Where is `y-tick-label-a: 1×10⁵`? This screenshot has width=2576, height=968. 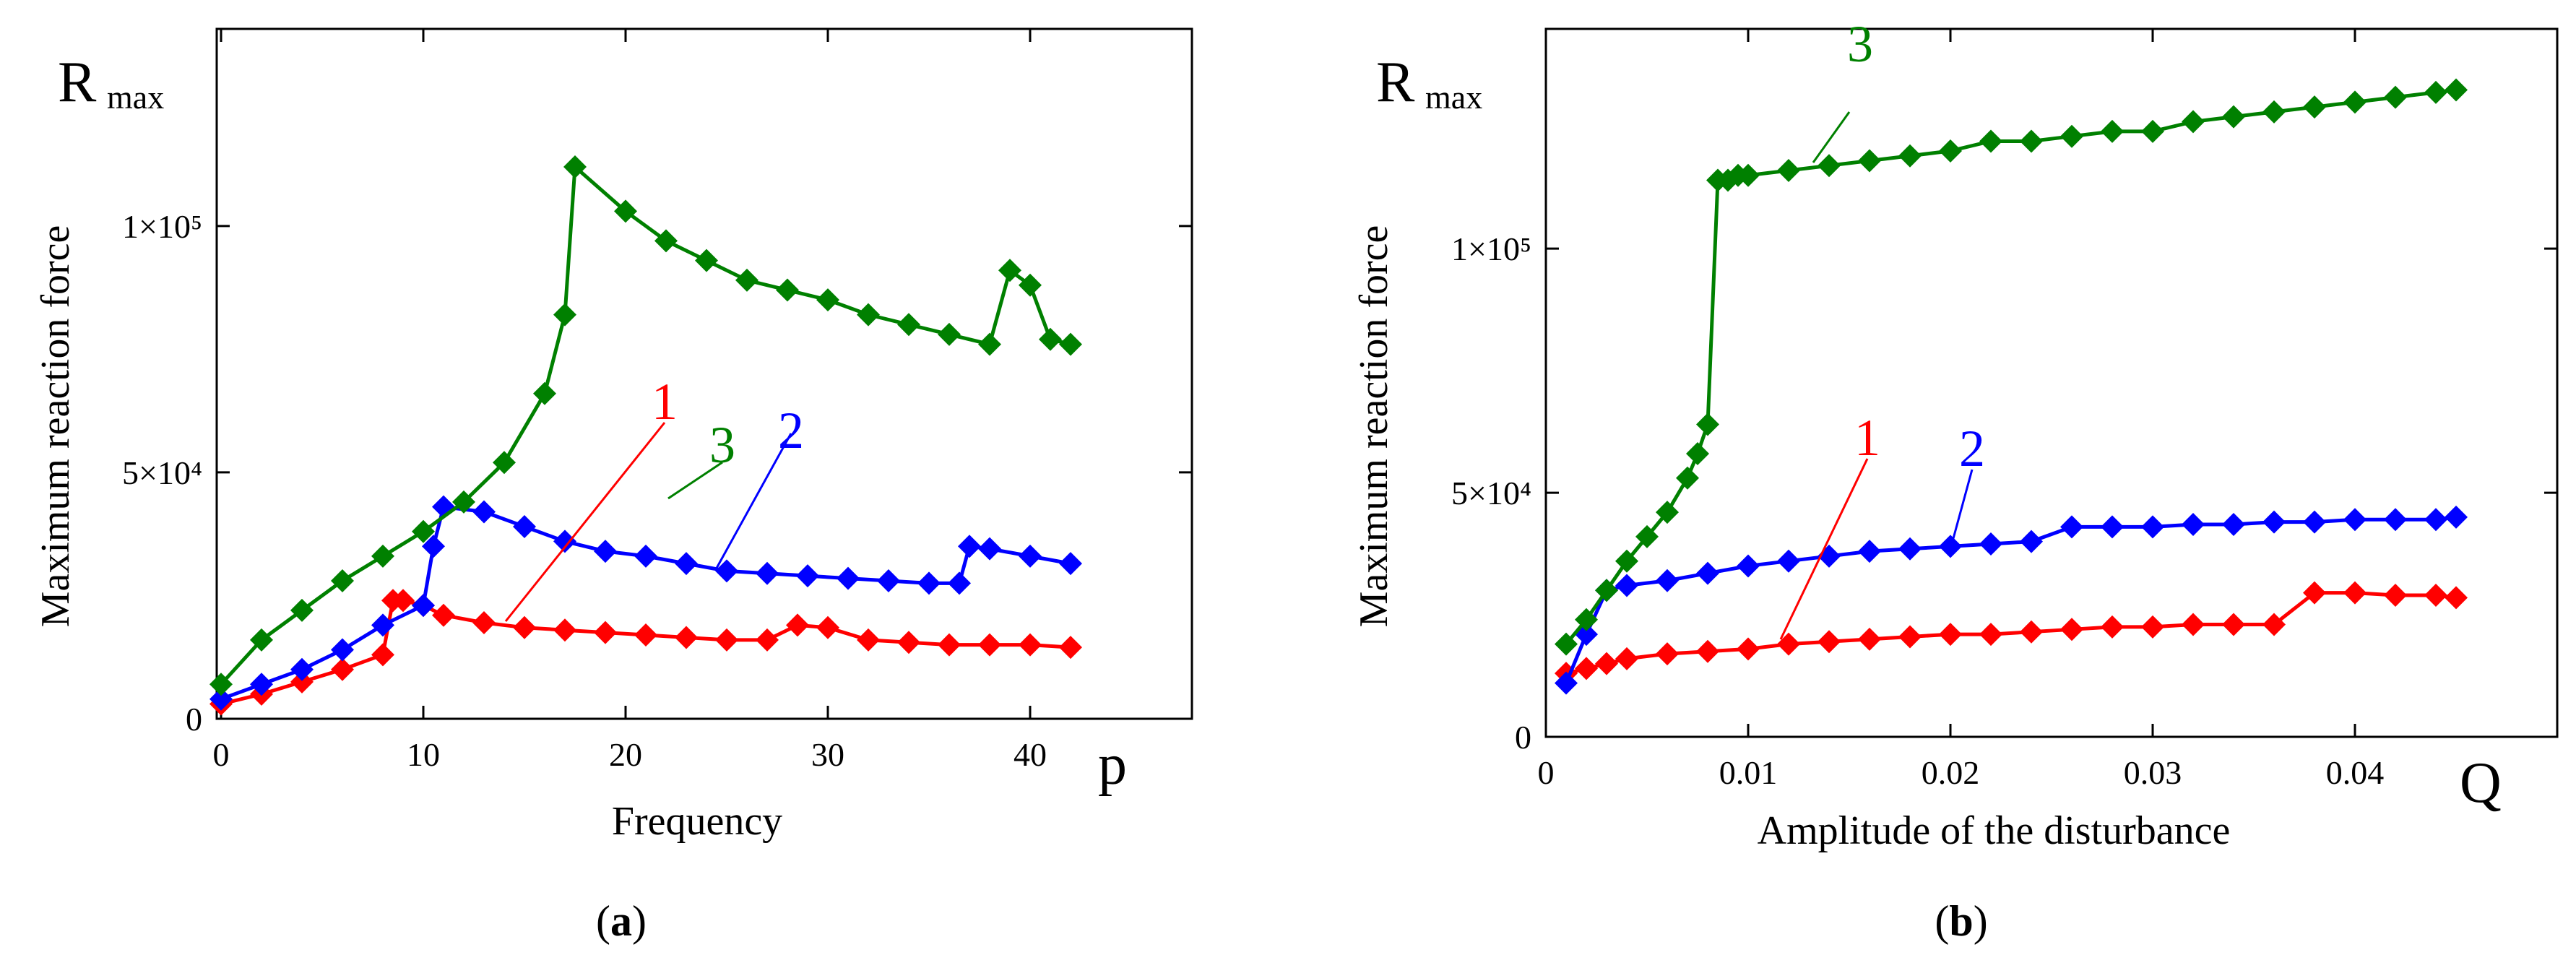
y-tick-label-a: 1×10⁵ is located at coordinates (162, 226).